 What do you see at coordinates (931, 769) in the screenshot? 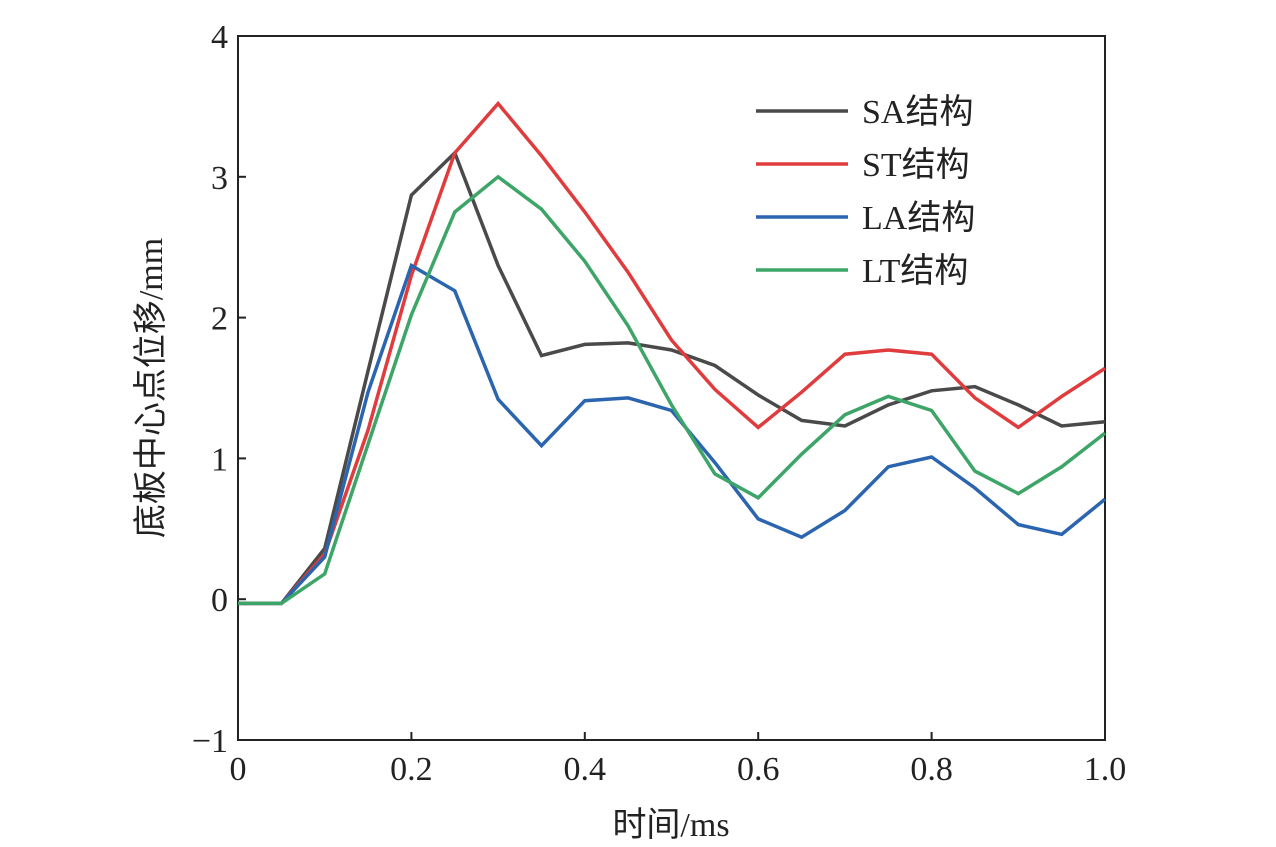
I see `x-tick-label: 0.8` at bounding box center [931, 769].